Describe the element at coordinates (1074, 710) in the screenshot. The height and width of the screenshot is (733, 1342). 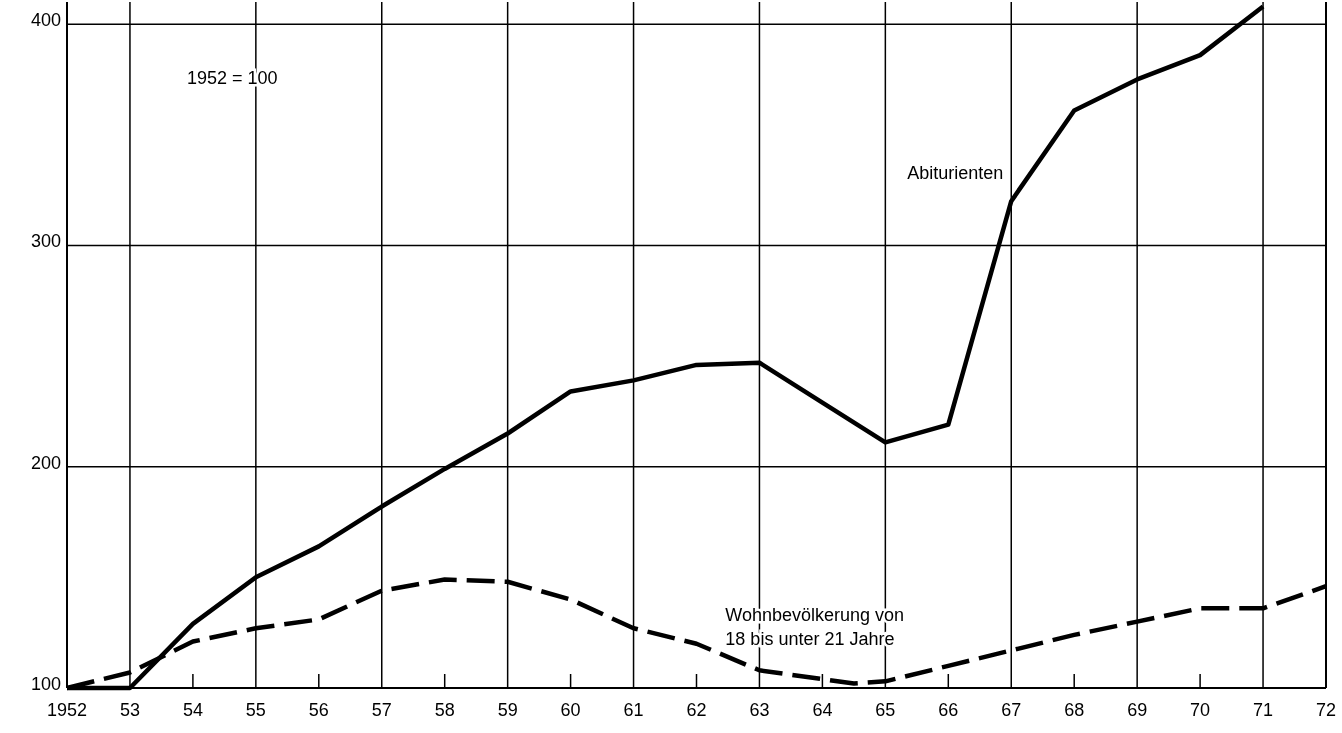
I see `x-tick-label: 68` at that location.